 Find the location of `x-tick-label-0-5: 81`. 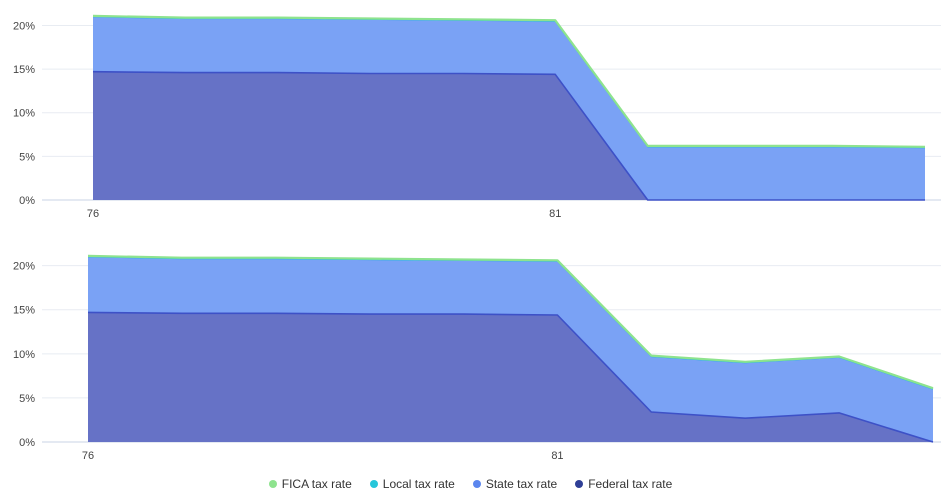

x-tick-label-0-5: 81 is located at coordinates (555, 214).